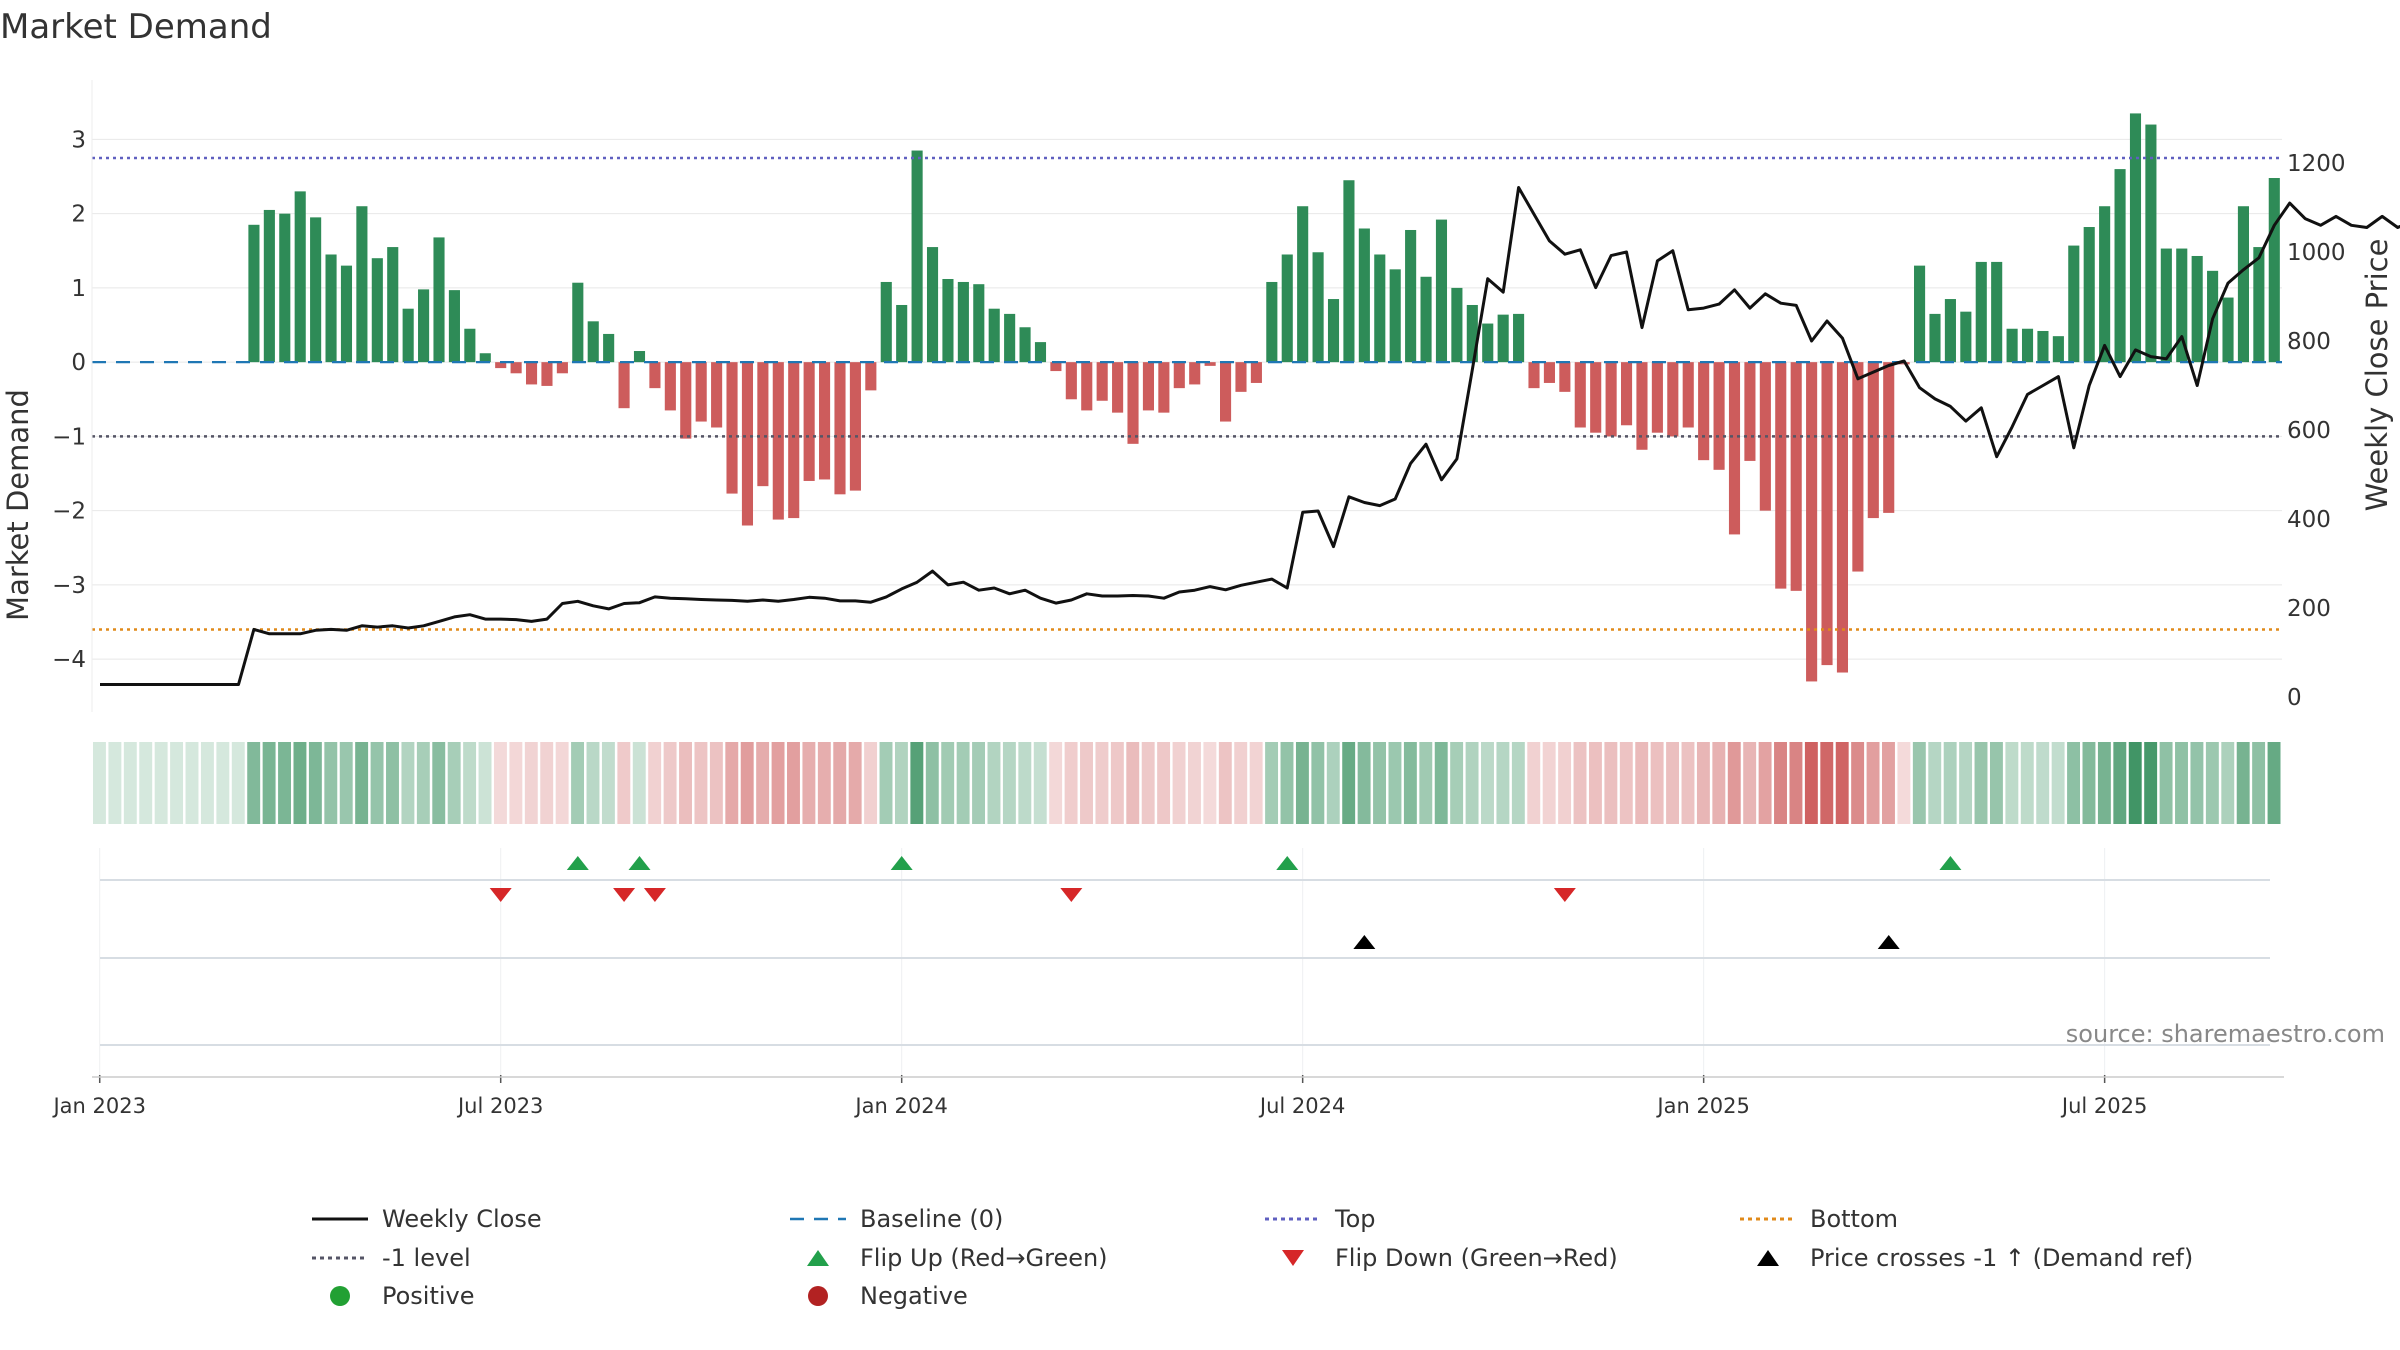 The image size is (2400, 1350). What do you see at coordinates (69, 660) in the screenshot?
I see `y-tick-label: −4` at bounding box center [69, 660].